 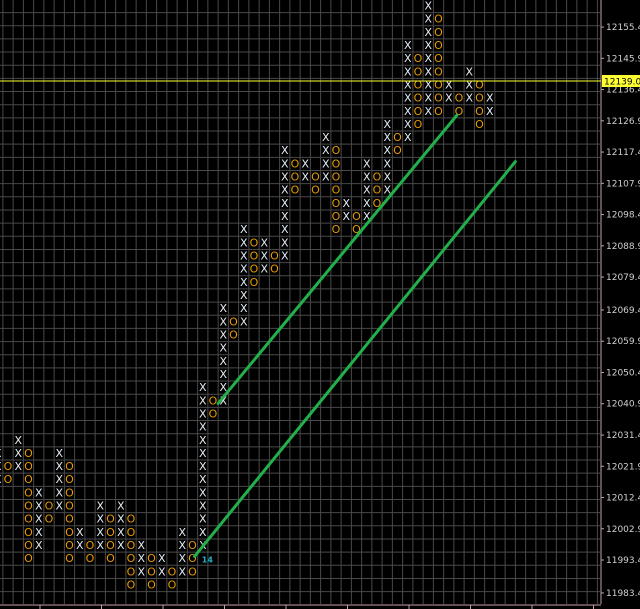 What do you see at coordinates (623, 247) in the screenshot?
I see `price-axis-label: 12088.9` at bounding box center [623, 247].